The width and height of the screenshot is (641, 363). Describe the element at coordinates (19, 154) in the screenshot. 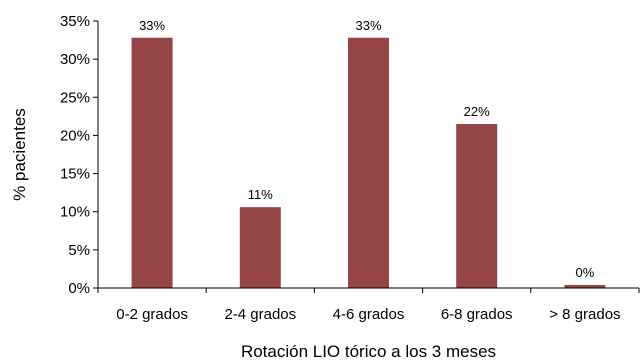

I see `y-axis-title: % pacientes` at that location.